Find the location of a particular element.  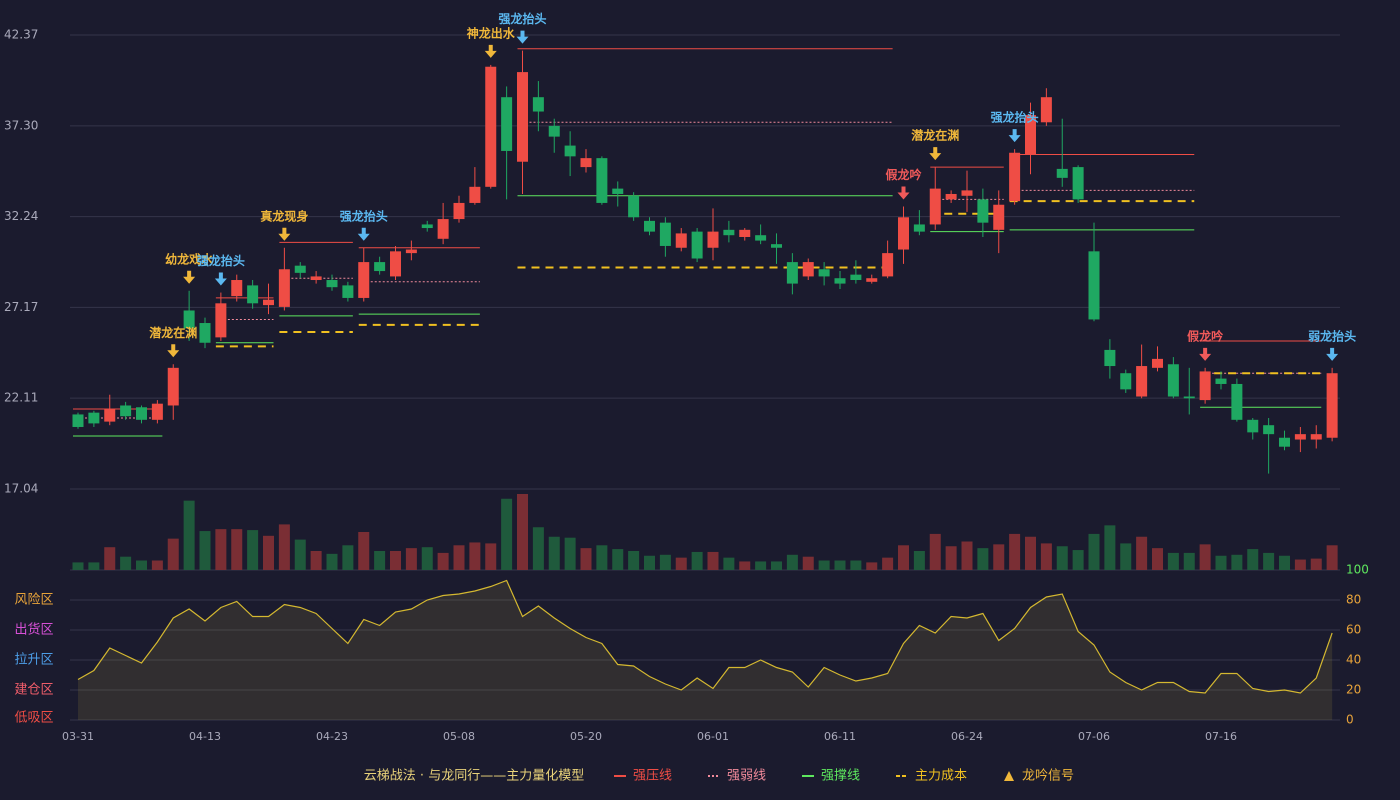

x-tick-label: 07-16 is located at coordinates (1221, 736).